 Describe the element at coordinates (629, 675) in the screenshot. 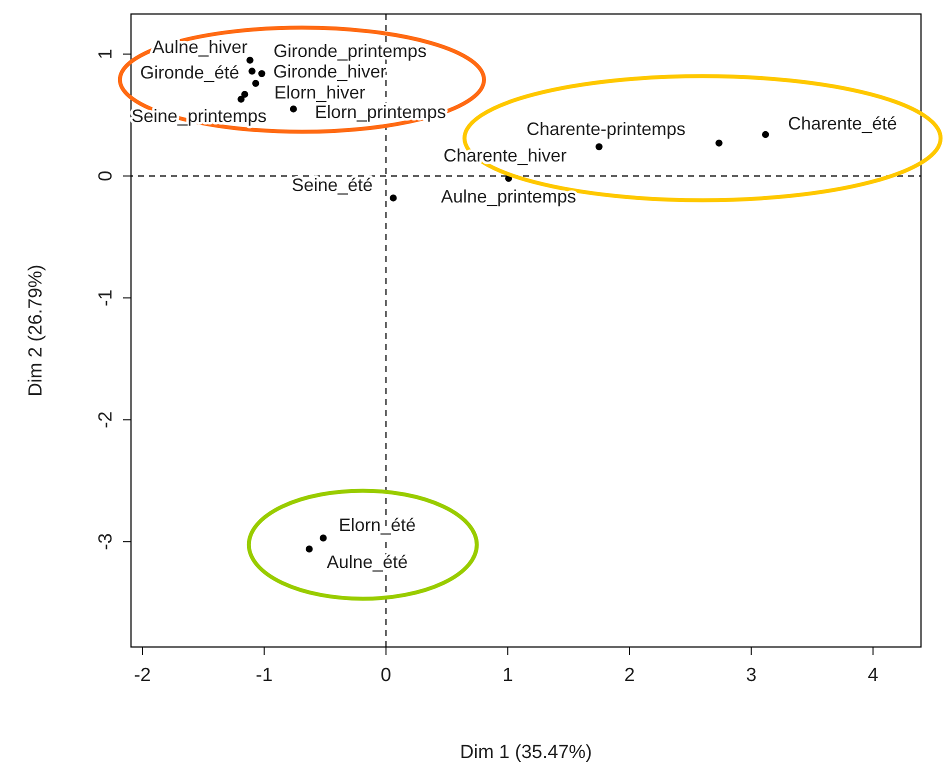

I see `x-tick-label: 2` at that location.